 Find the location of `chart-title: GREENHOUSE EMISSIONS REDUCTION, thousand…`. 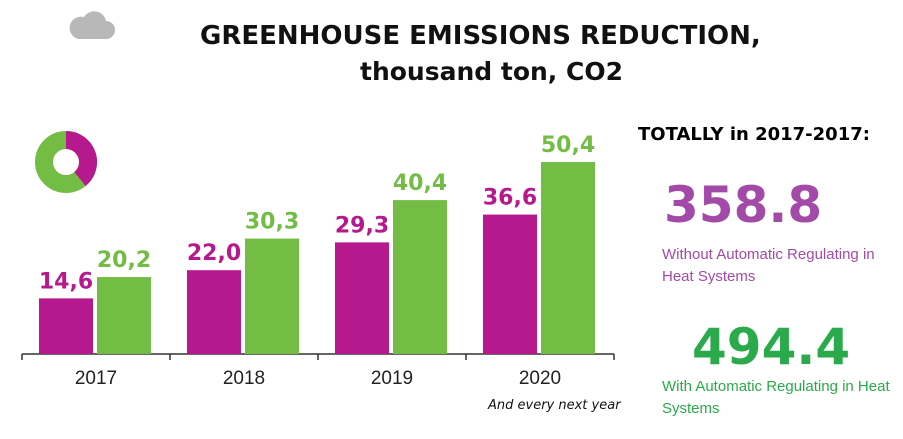

chart-title: GREENHOUSE EMISSIONS REDUCTION, thousand… is located at coordinates (470, 54).